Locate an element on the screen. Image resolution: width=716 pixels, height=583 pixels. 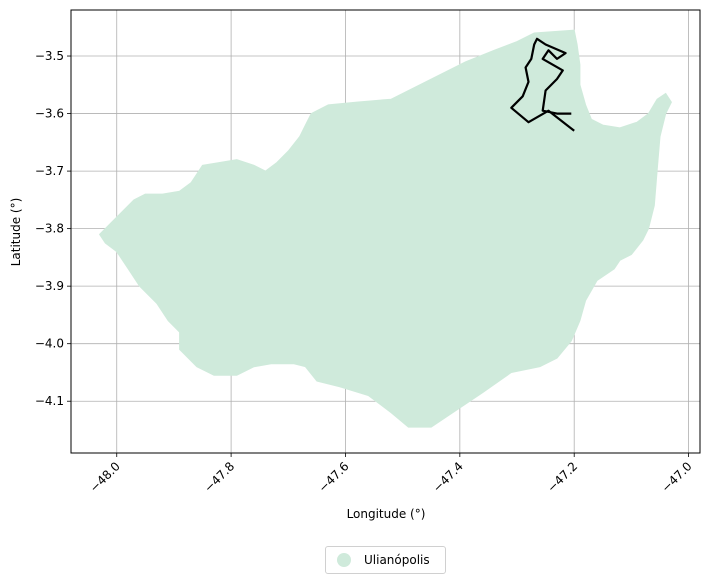
outline-path is located at coordinates (542, 84).